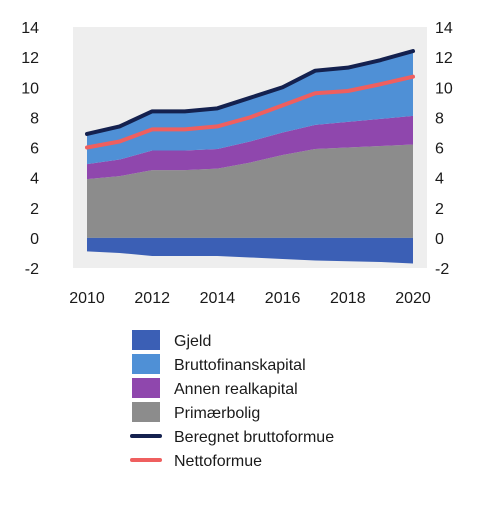 This screenshot has height=511, width=500. I want to click on x-tick-label: 2018, so click(348, 298).